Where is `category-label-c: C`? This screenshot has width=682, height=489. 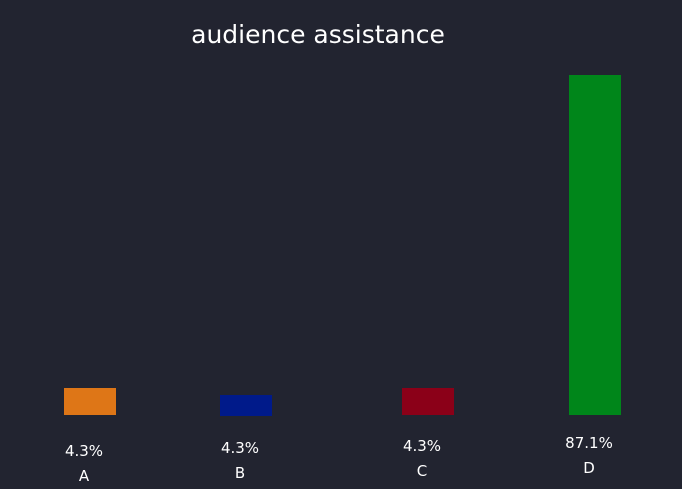 category-label-c: C is located at coordinates (422, 471).